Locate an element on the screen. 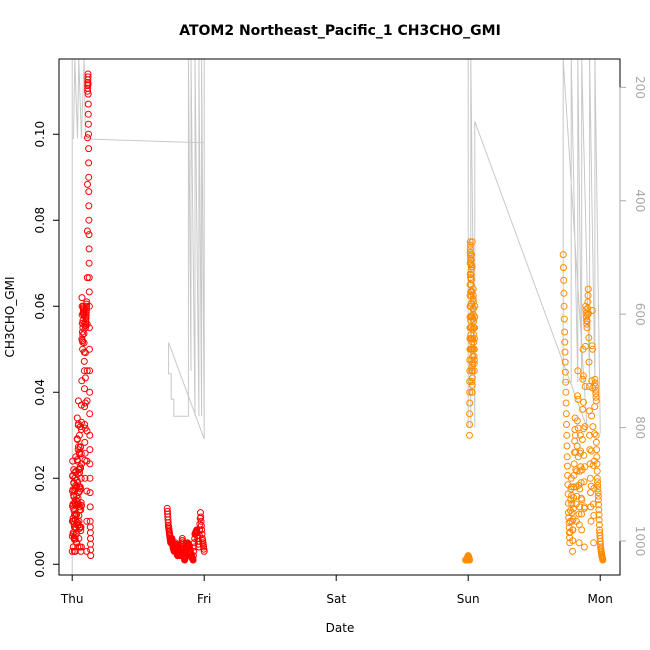  y2-tick-label: 1000 is located at coordinates (640, 541).